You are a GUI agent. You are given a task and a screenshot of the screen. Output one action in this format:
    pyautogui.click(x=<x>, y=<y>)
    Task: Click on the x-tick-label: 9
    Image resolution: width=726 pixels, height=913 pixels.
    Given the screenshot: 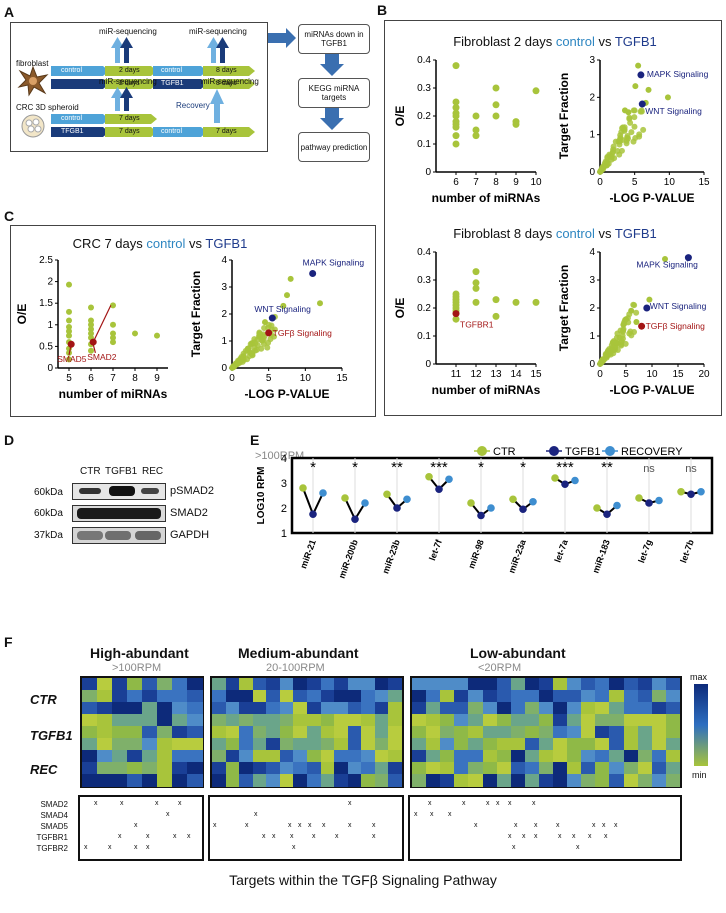 What is the action you would take?
    pyautogui.click(x=157, y=378)
    